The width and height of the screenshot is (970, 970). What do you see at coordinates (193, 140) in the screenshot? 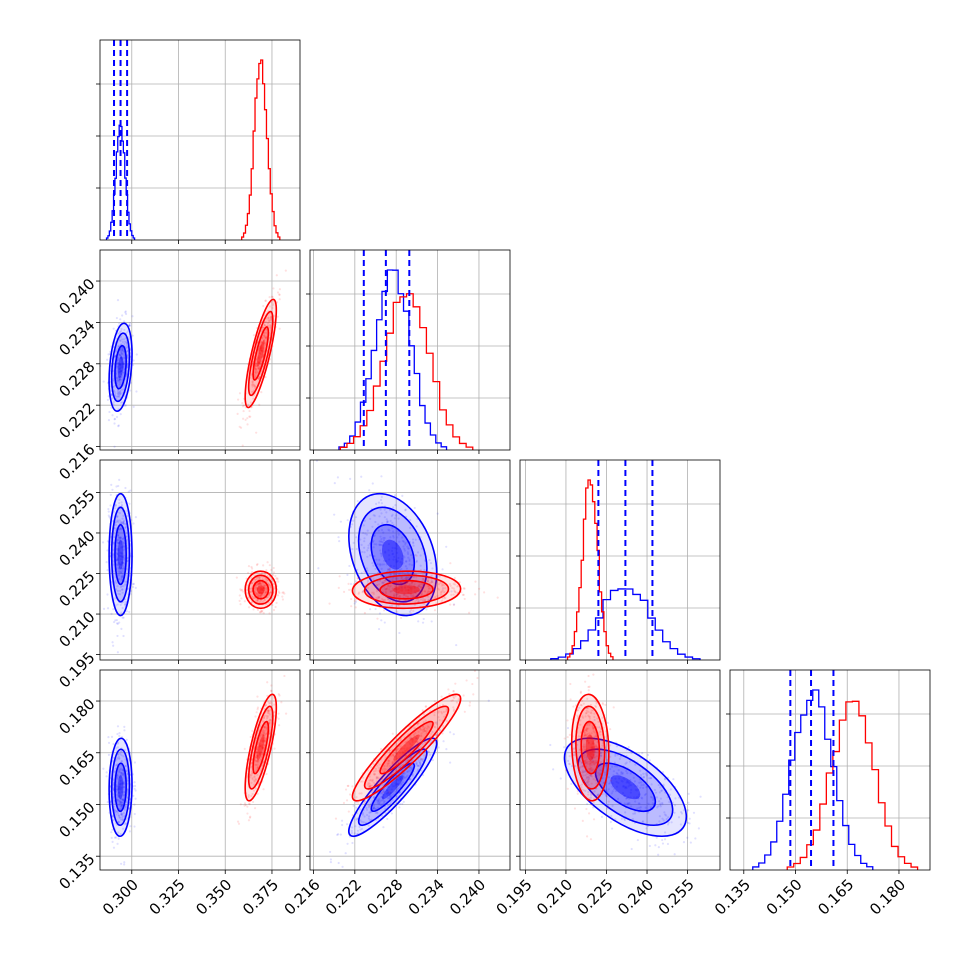
I see `plot-area` at bounding box center [193, 140].